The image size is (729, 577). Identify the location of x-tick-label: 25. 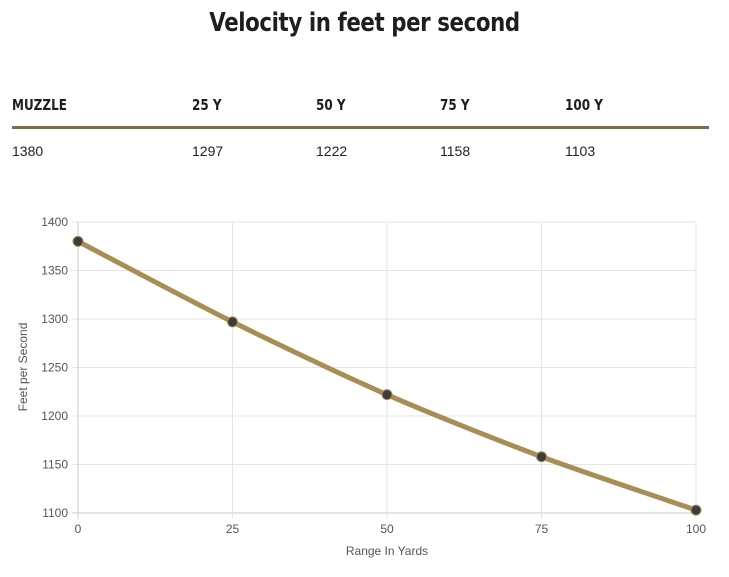
(233, 529).